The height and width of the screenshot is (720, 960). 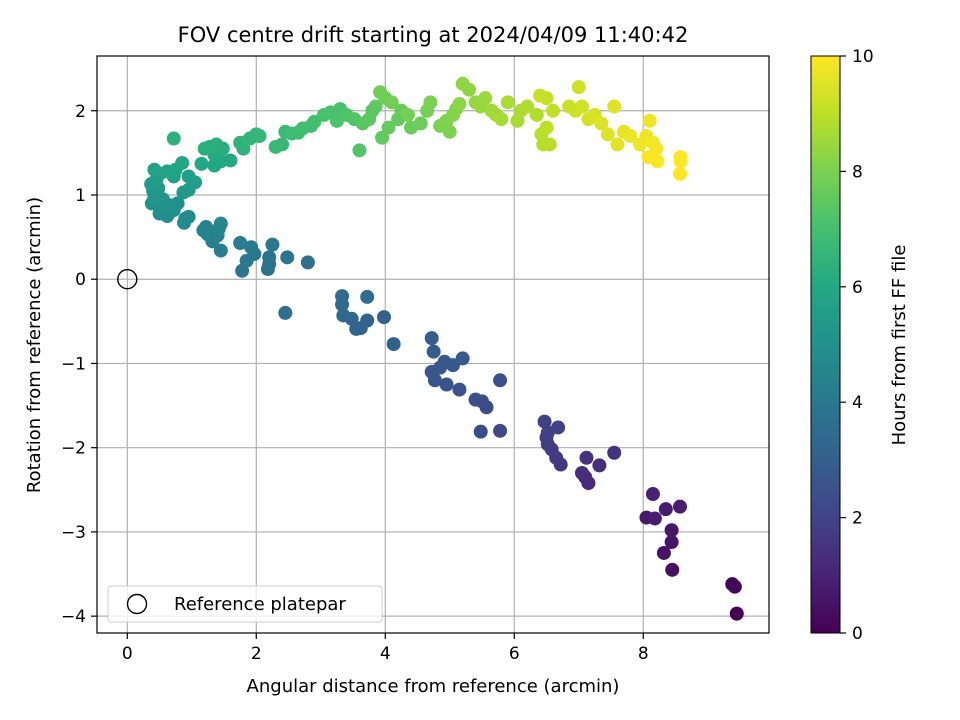 I want to click on legend-label: Reference platepar, so click(x=260, y=604).